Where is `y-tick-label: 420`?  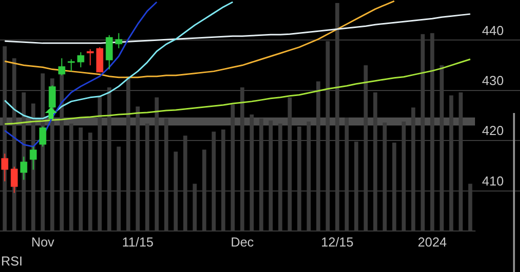
y-tick-label: 420 is located at coordinates (493, 130).